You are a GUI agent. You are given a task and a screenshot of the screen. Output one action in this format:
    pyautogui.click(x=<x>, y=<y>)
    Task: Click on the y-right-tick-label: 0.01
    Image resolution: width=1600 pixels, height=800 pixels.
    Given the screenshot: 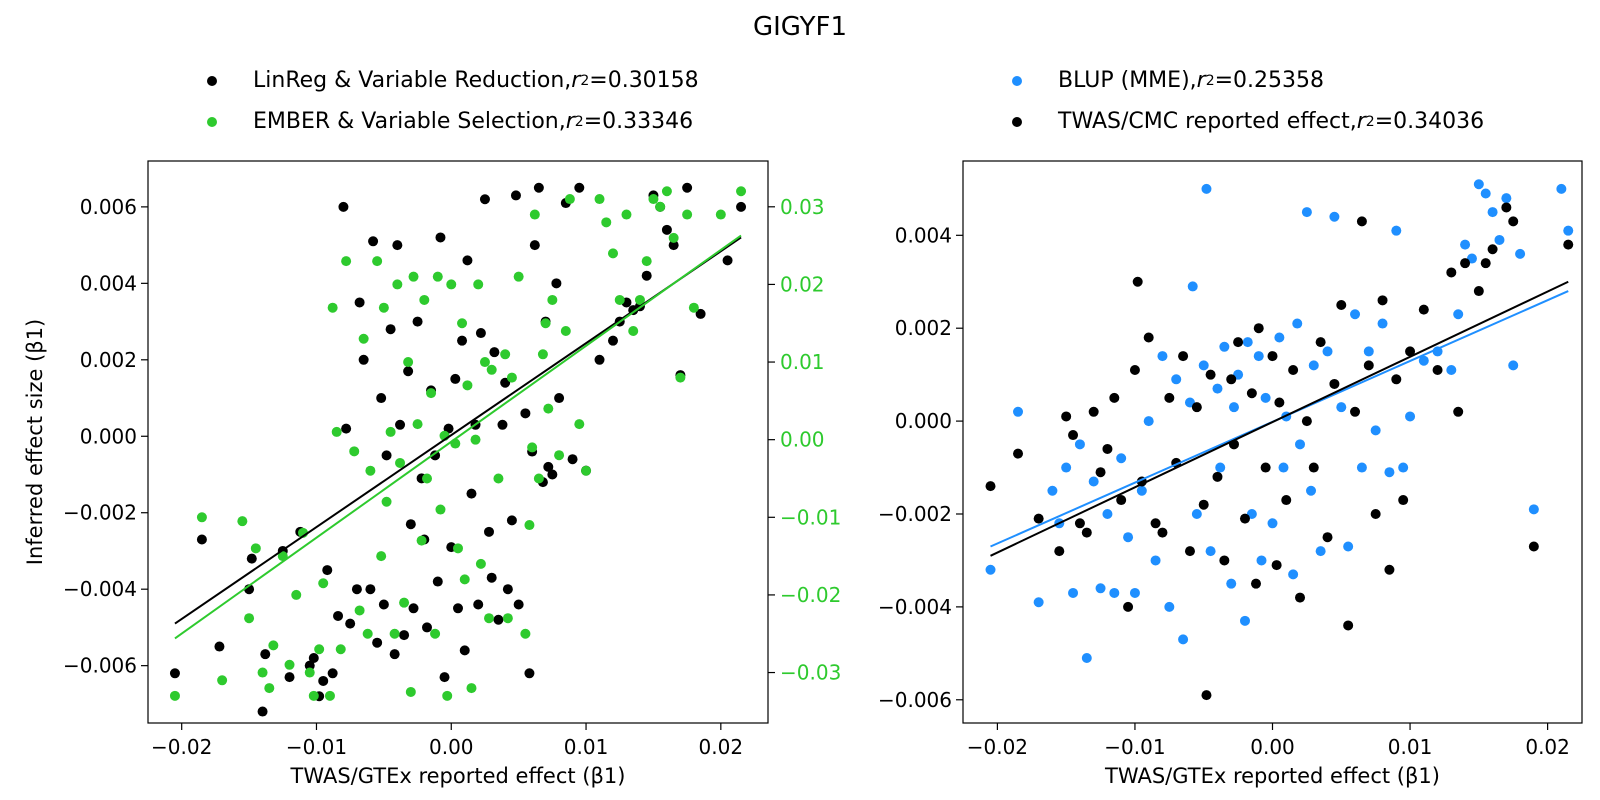 What is the action you would take?
    pyautogui.click(x=802, y=362)
    